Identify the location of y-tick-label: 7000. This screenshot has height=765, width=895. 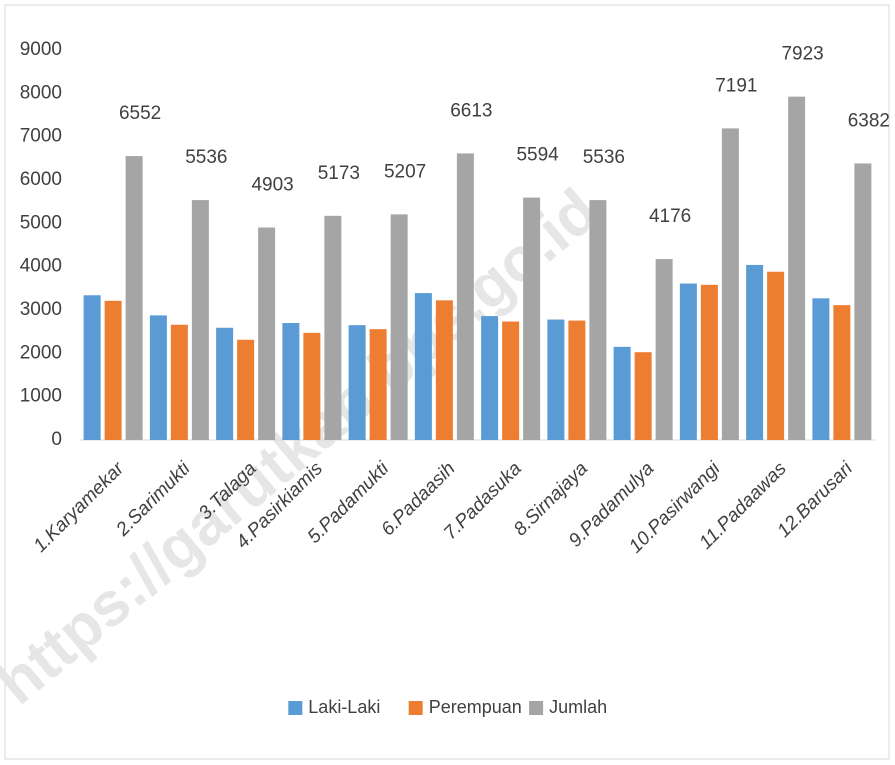
(41, 136).